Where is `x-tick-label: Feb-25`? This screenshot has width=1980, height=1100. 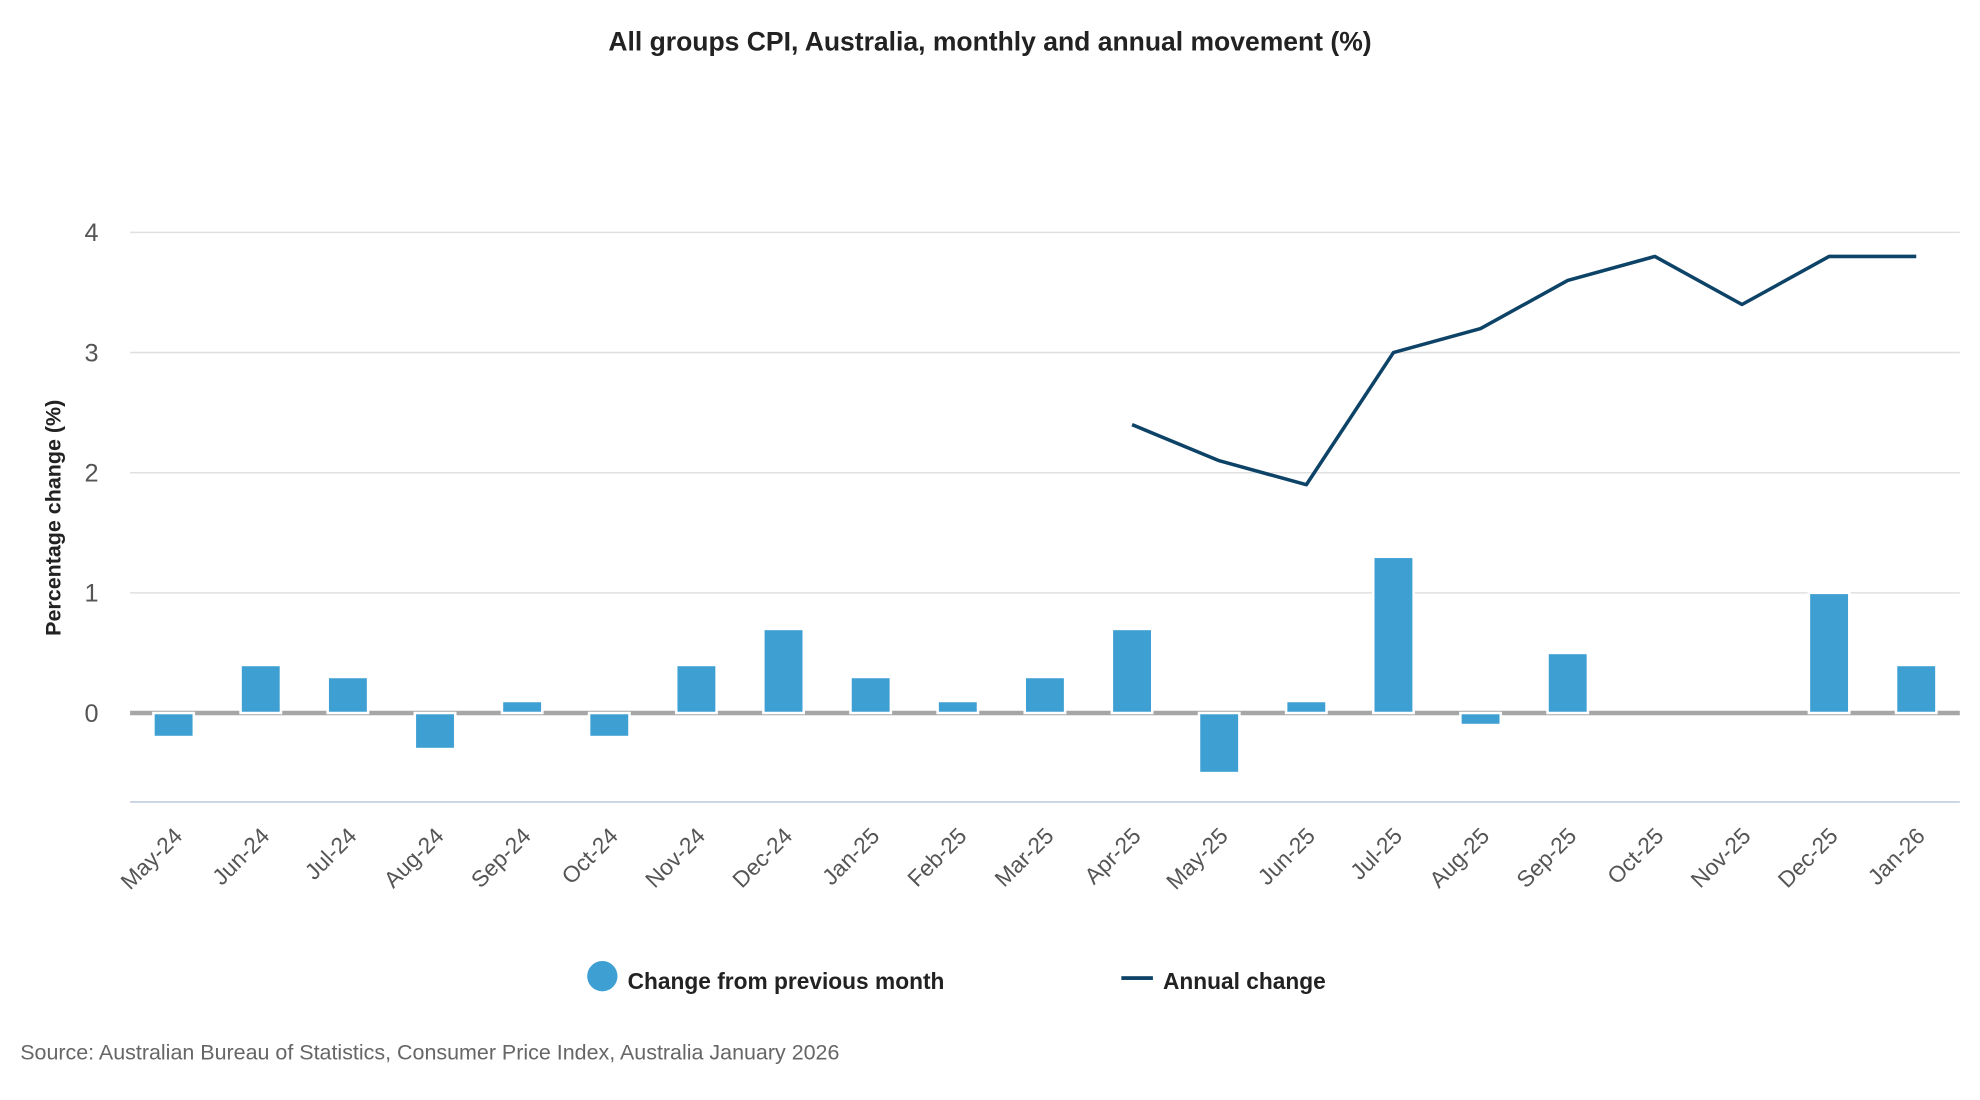 x-tick-label: Feb-25 is located at coordinates (936, 856).